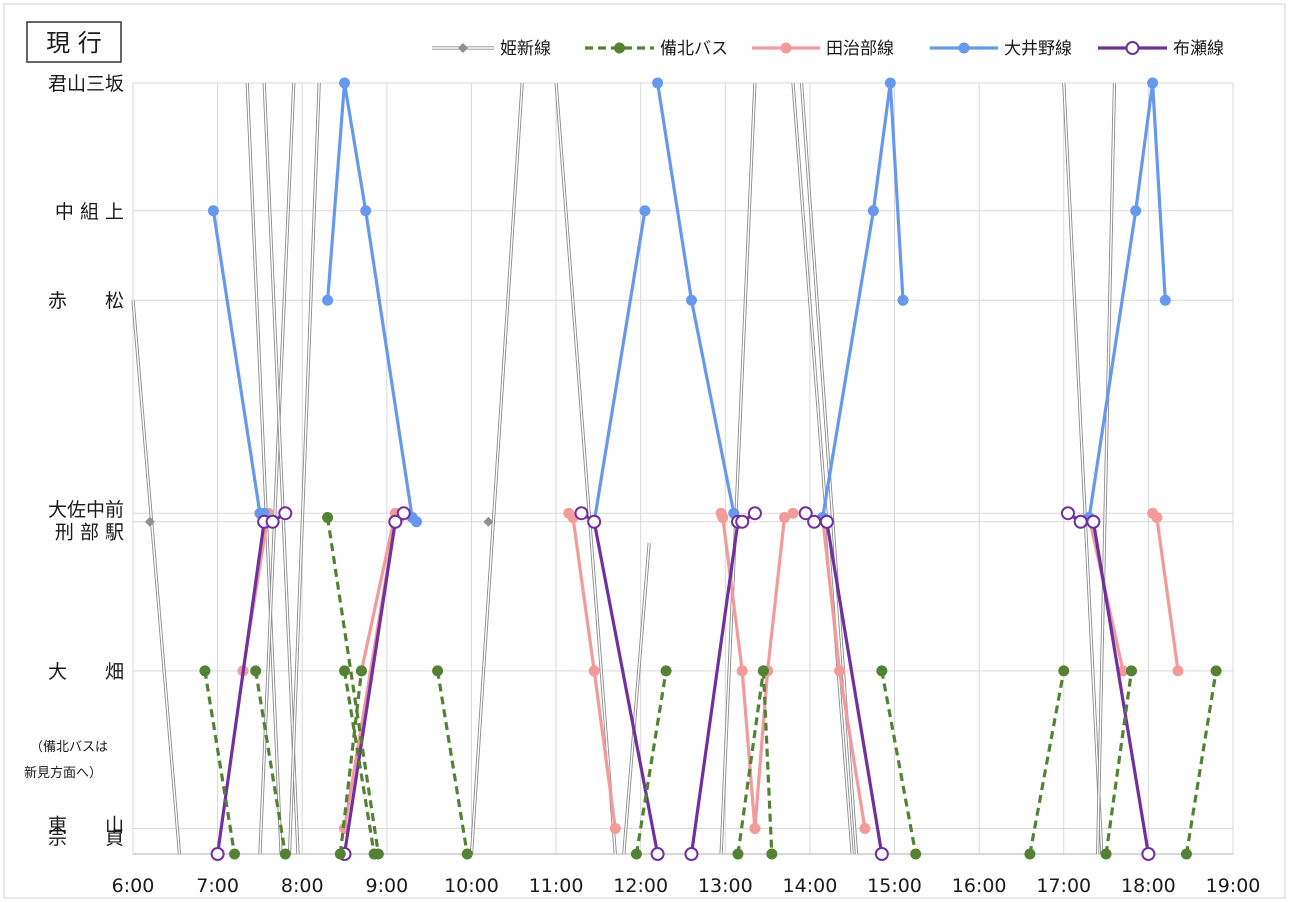 This screenshot has height=902, width=1290. What do you see at coordinates (74, 42) in the screenshot?
I see `chart-title-box` at bounding box center [74, 42].